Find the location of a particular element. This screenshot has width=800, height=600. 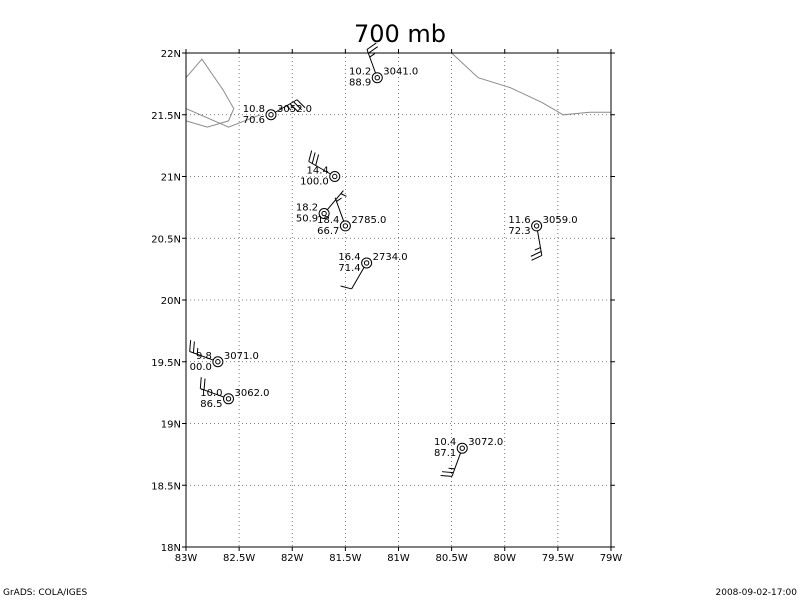

tick-label-lon: 79.5W is located at coordinates (558, 558).